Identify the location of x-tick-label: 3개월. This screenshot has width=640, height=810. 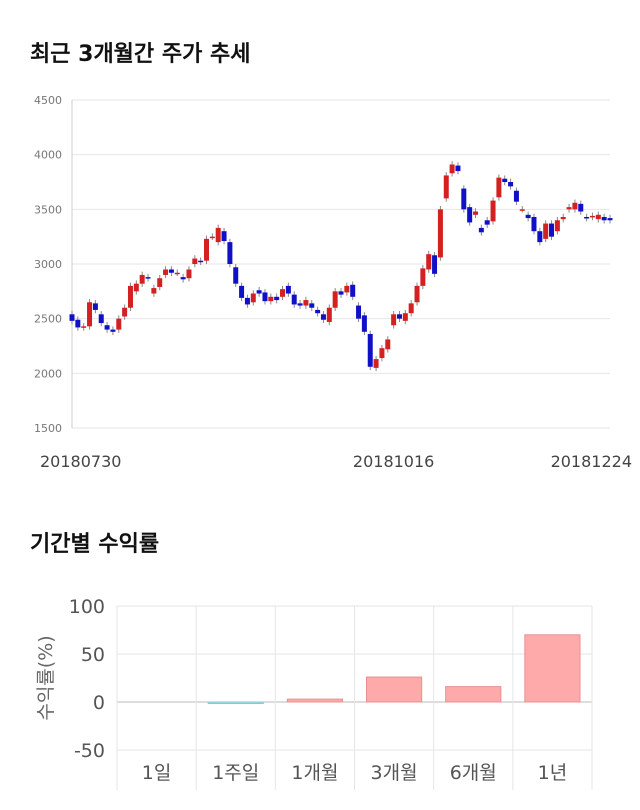
(394, 773).